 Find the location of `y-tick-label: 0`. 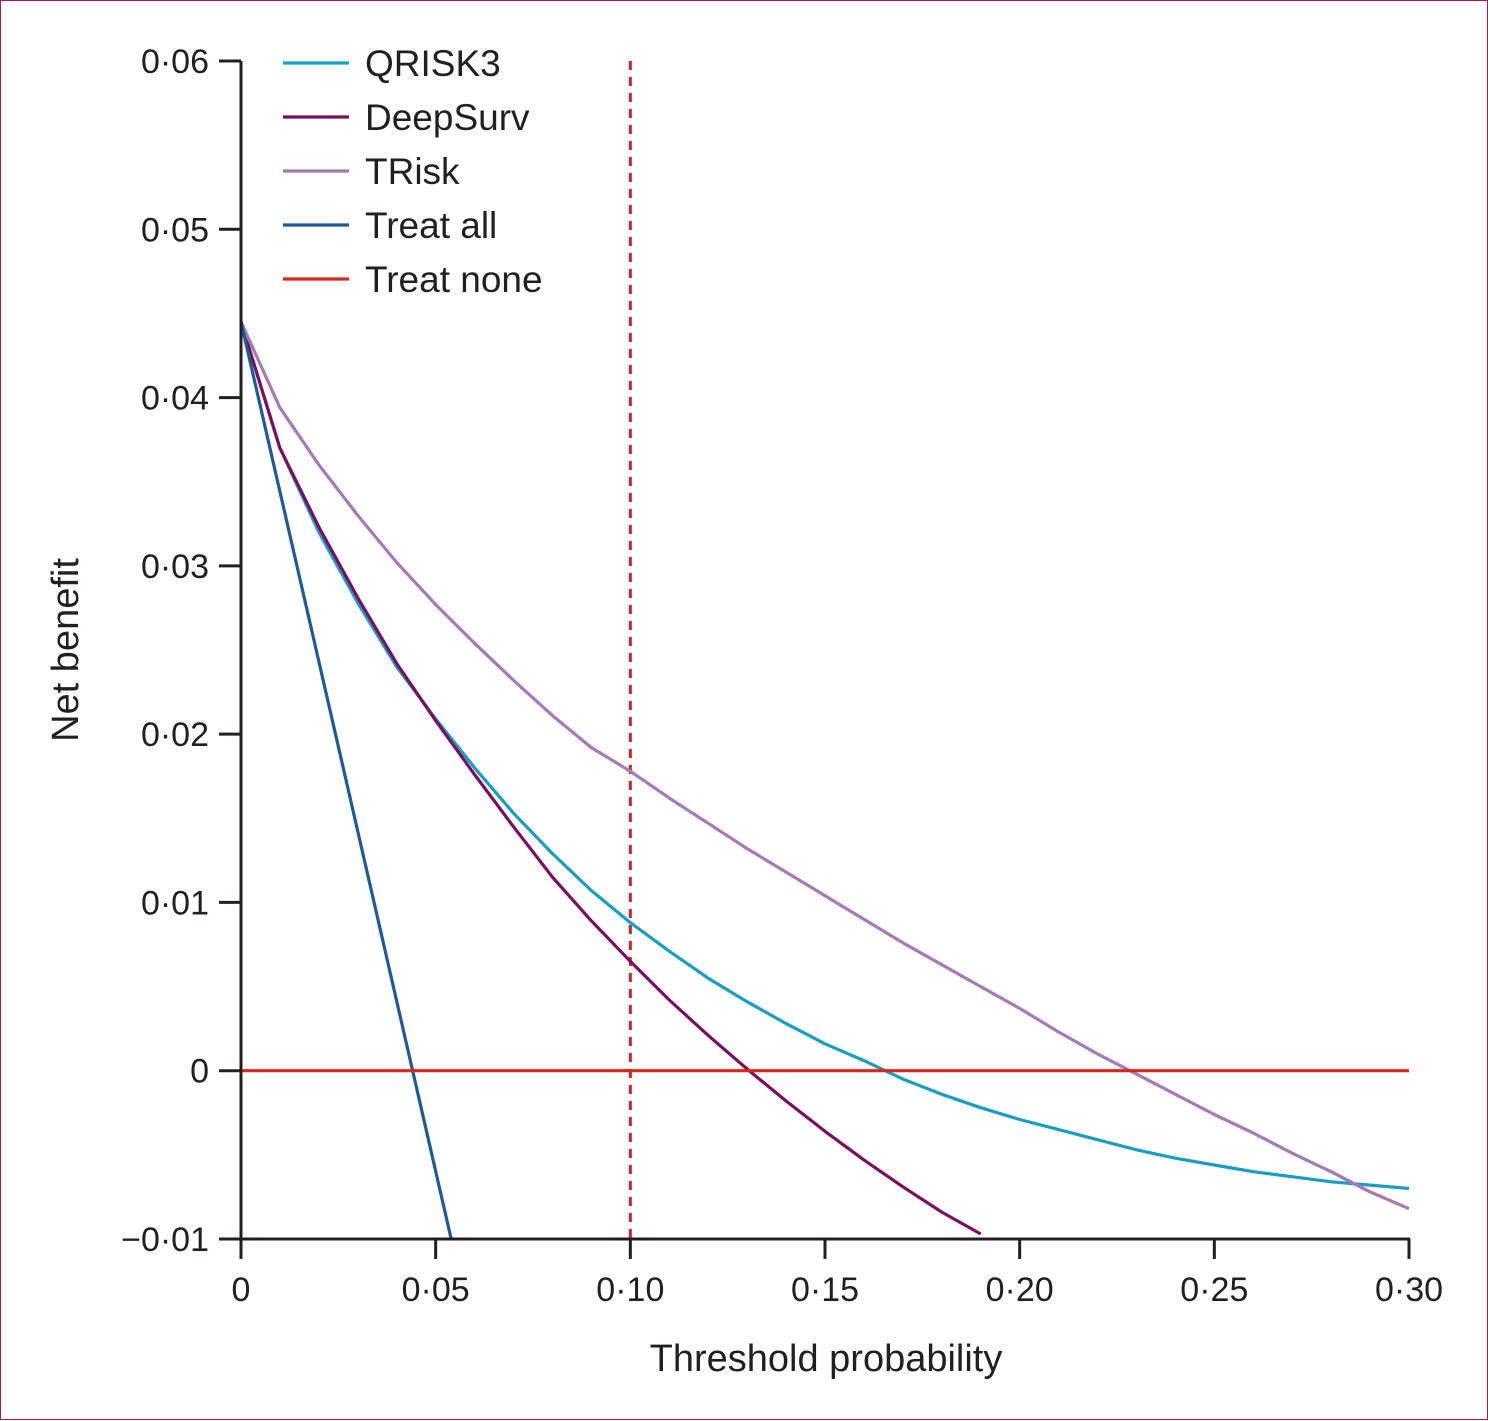

y-tick-label: 0 is located at coordinates (199, 1072).